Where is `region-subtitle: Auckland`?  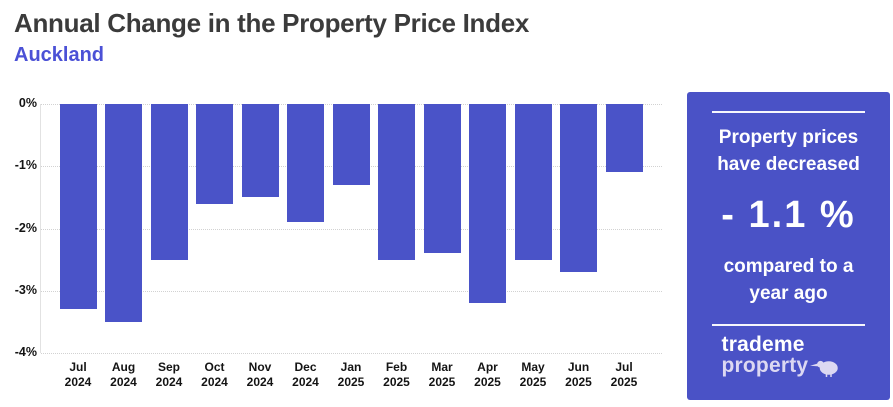 region-subtitle: Auckland is located at coordinates (59, 55).